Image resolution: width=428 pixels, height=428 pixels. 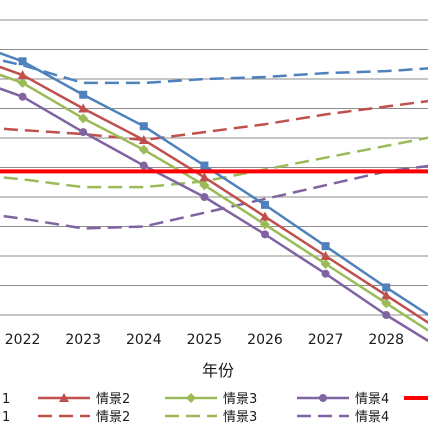 What do you see at coordinates (265, 340) in the screenshot?
I see `x-tick-label: 2026` at bounding box center [265, 340].